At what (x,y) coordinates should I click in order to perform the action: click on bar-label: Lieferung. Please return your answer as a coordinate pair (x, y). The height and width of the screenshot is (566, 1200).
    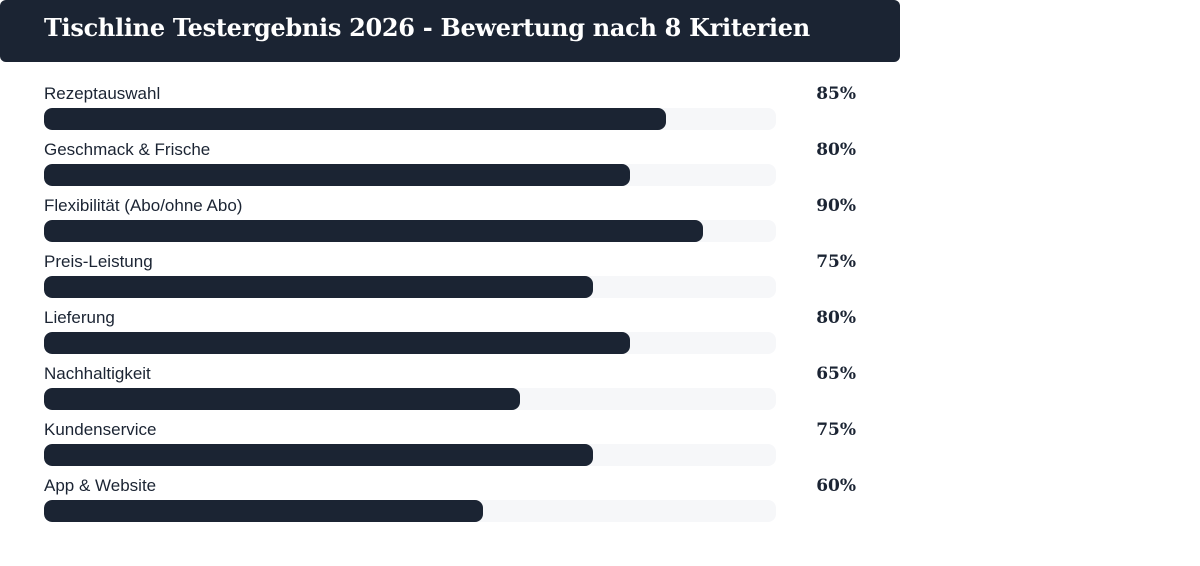
    Looking at the image, I should click on (79, 317).